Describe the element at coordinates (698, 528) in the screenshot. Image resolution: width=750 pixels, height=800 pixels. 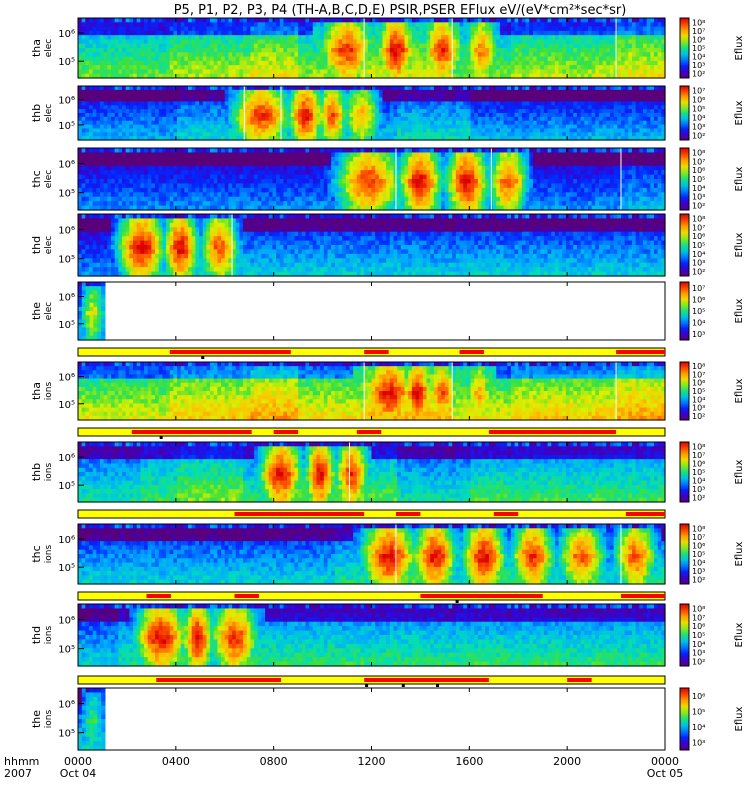
I see `colorbar-tick-thc-ions-0: 10⁸` at that location.